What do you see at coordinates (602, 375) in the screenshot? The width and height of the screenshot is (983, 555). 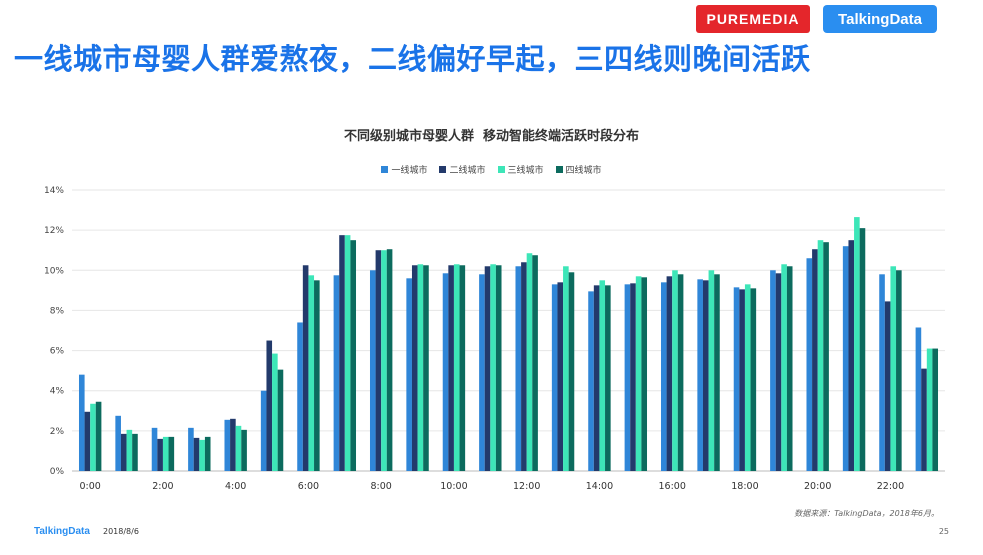 I see `bar-series3-14:00` at bounding box center [602, 375].